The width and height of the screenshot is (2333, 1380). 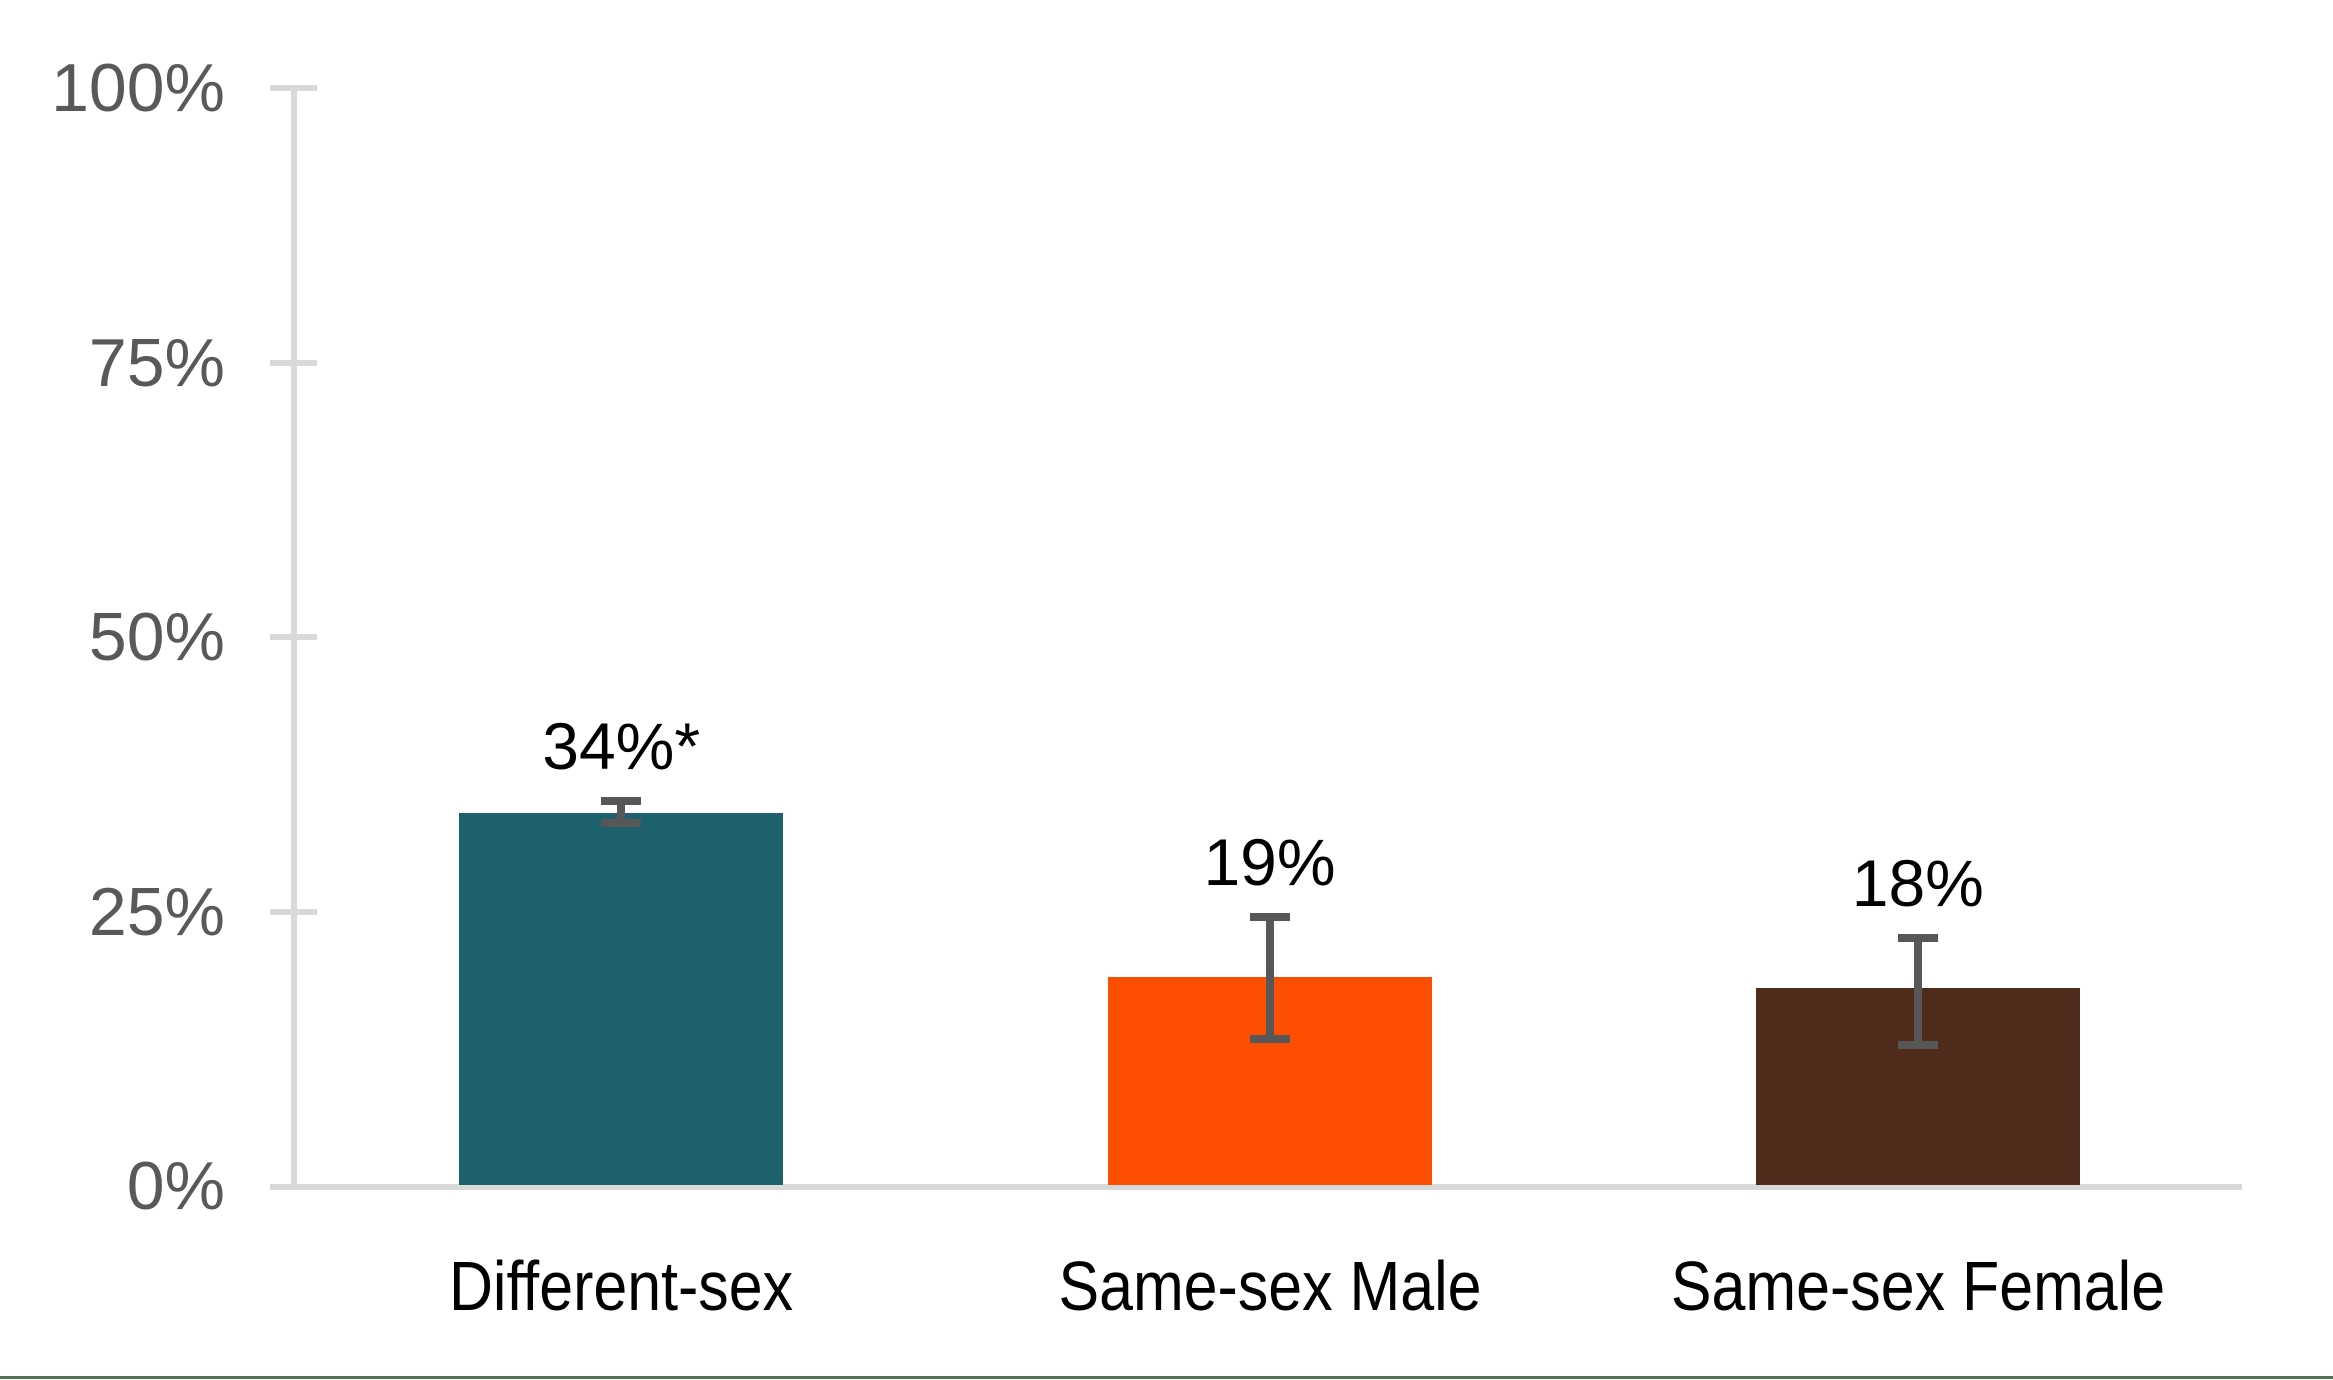 What do you see at coordinates (1269, 861) in the screenshot?
I see `value-label-1: 19%` at bounding box center [1269, 861].